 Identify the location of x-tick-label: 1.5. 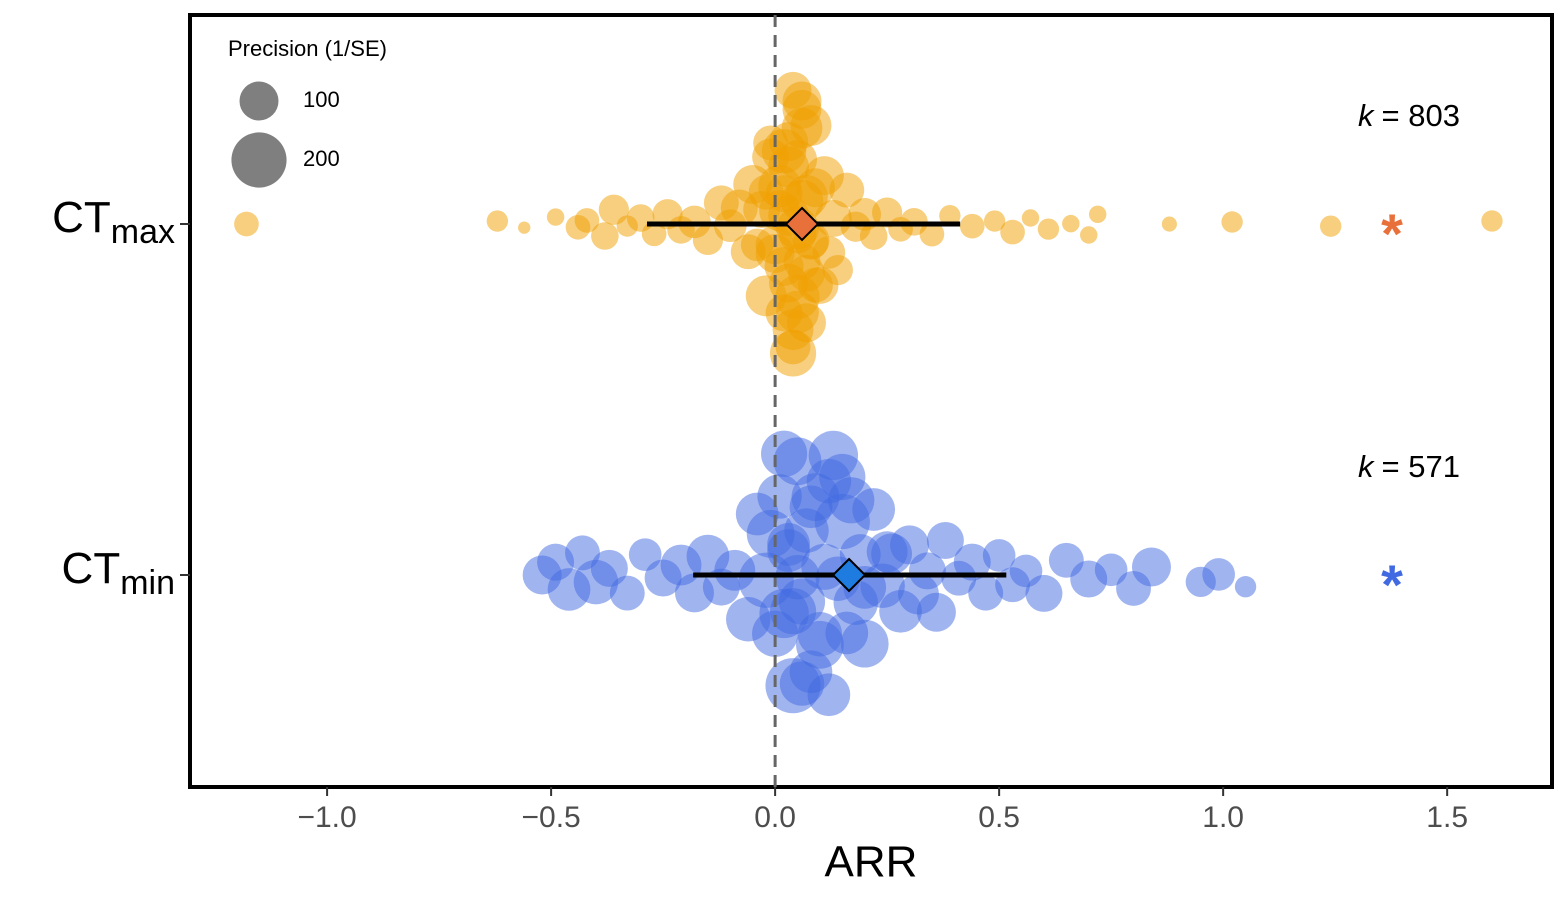
(1447, 817).